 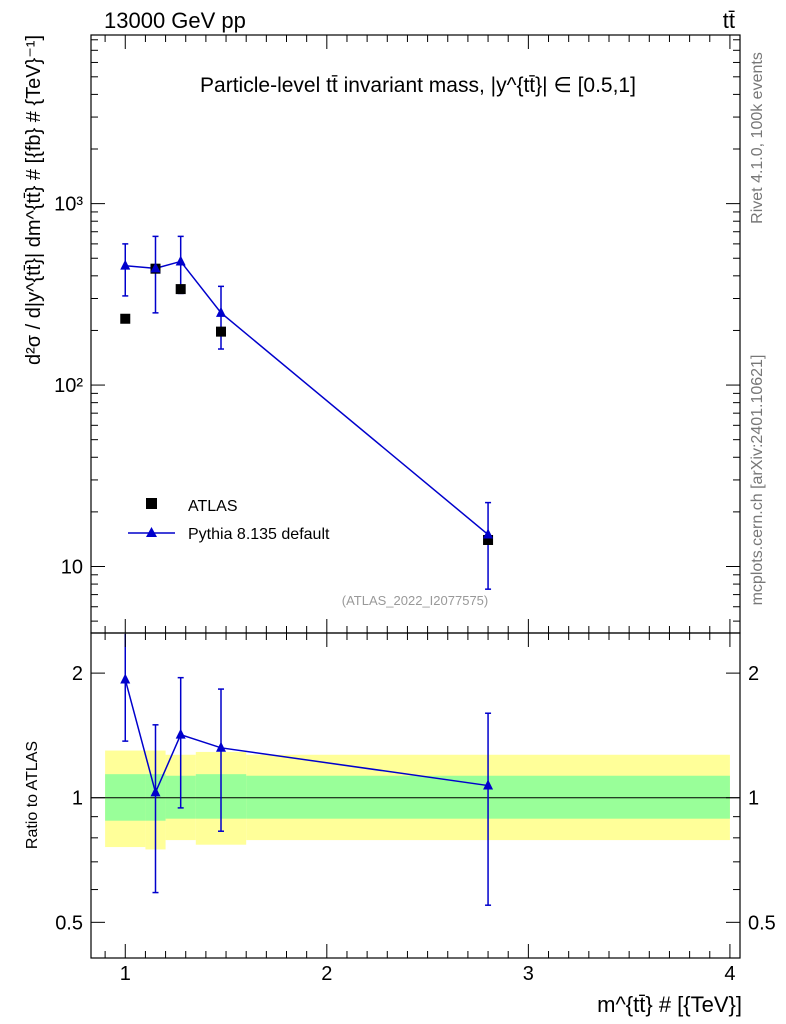 What do you see at coordinates (32, 795) in the screenshot?
I see `ratio-y-axis-label: Ratio to ATLAS` at bounding box center [32, 795].